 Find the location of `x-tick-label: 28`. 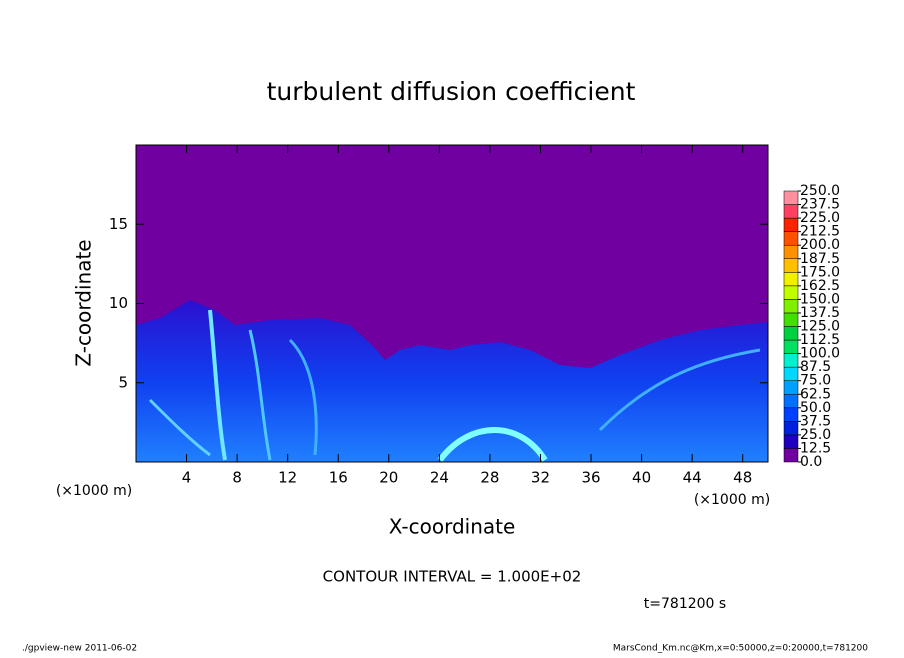

x-tick-label: 28 is located at coordinates (489, 478).